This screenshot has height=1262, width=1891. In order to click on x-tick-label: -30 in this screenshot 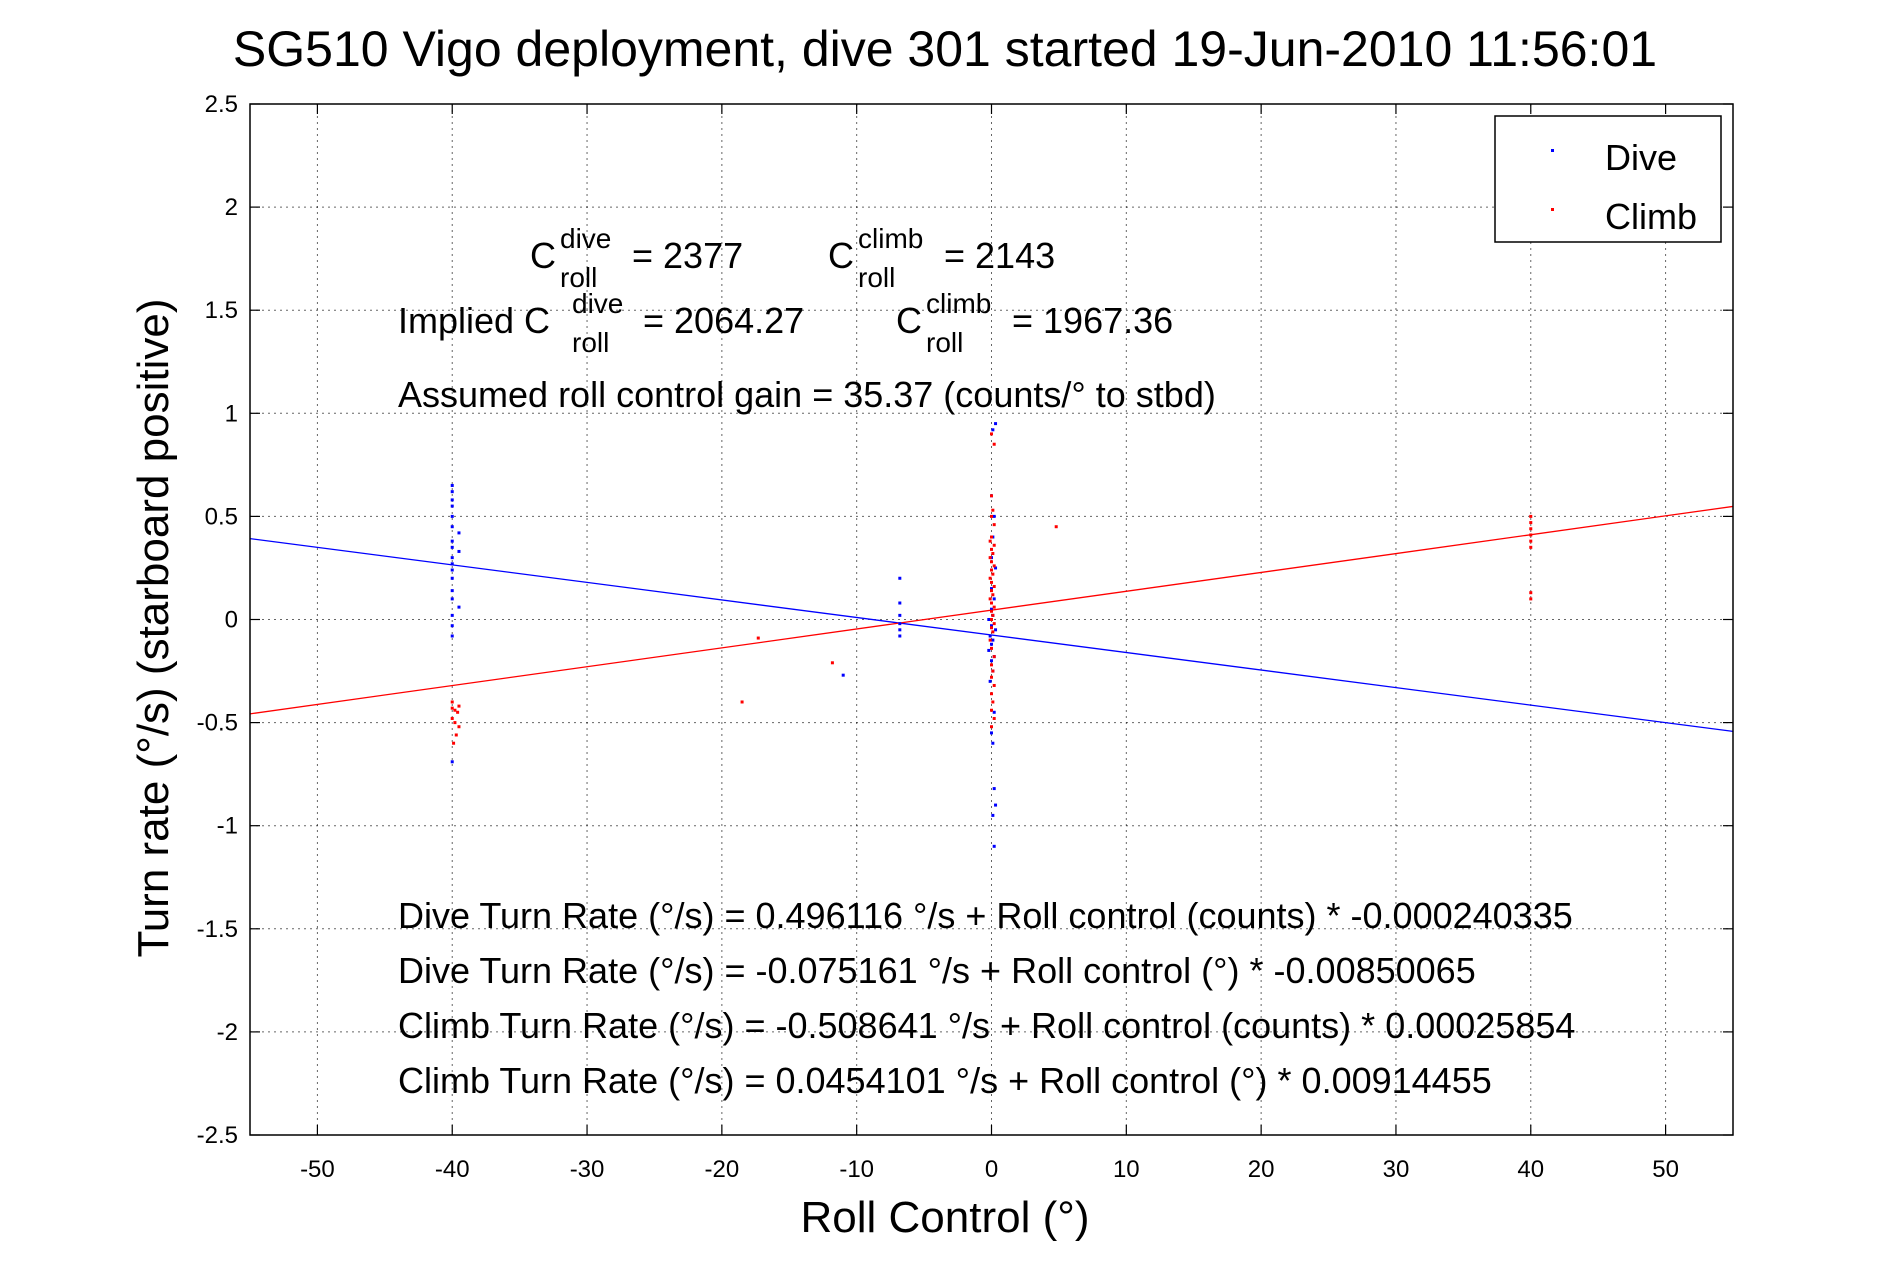, I will do `click(587, 1169)`.